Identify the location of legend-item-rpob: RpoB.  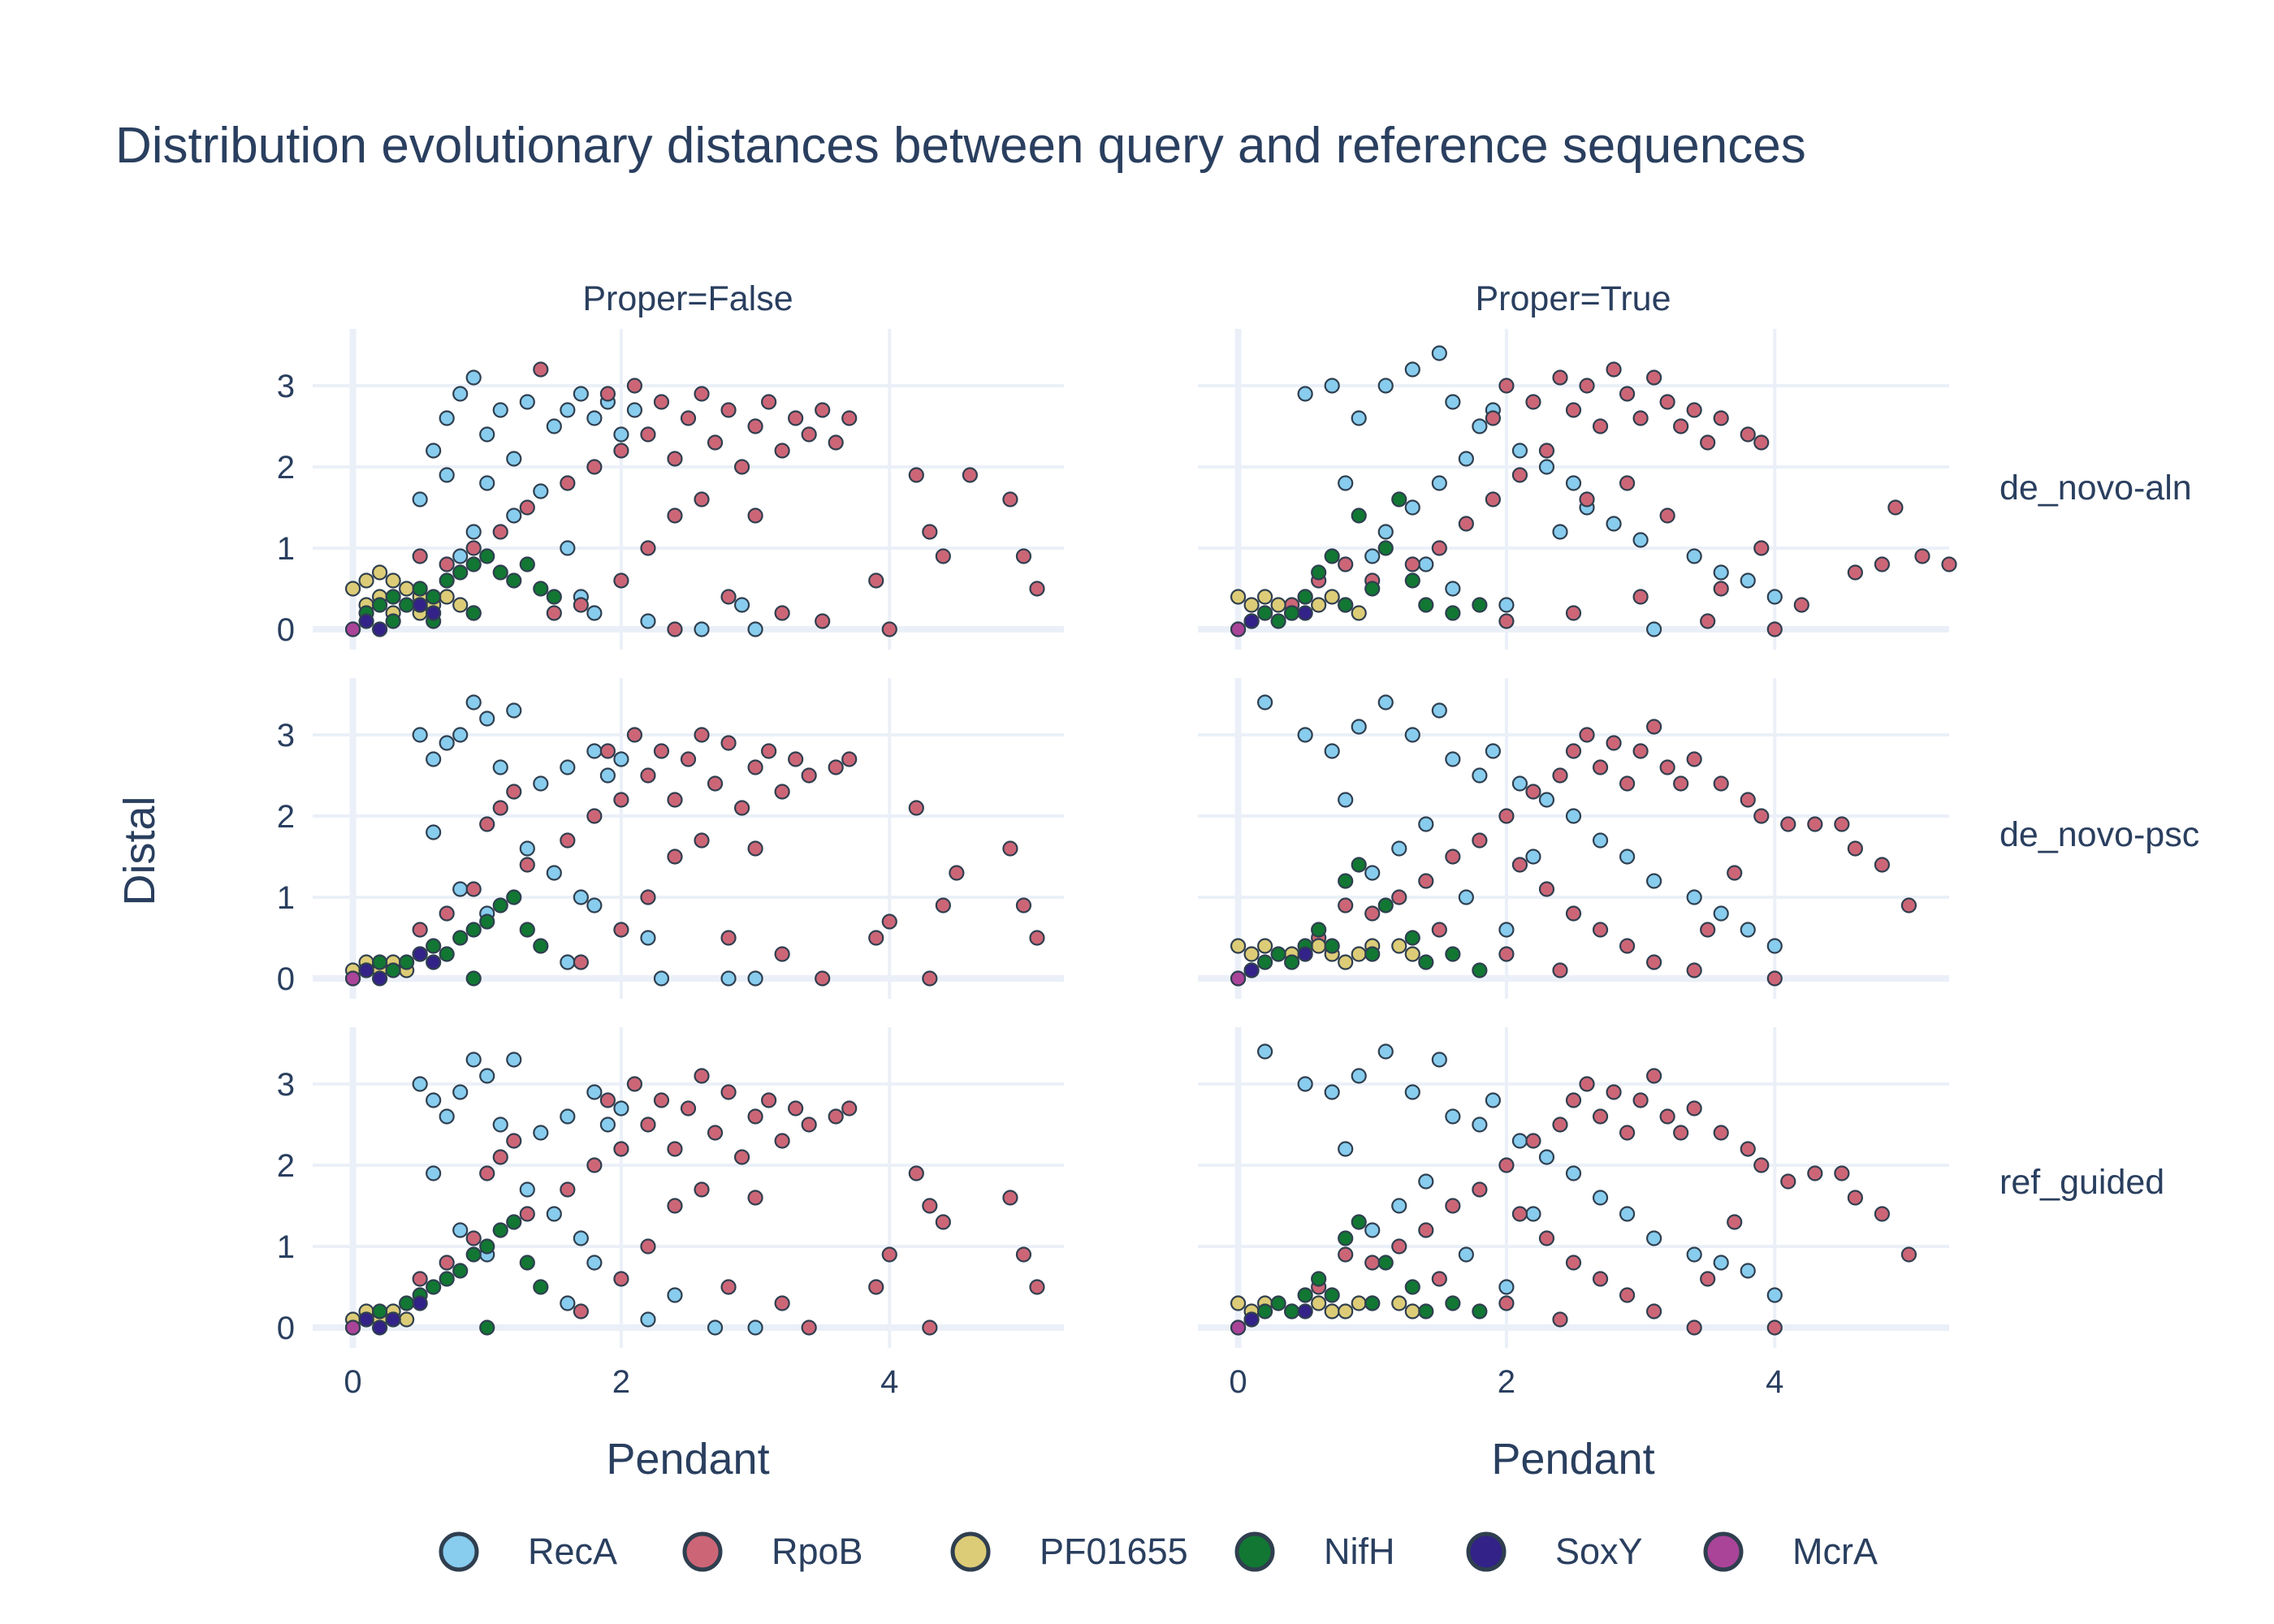
(773, 1552).